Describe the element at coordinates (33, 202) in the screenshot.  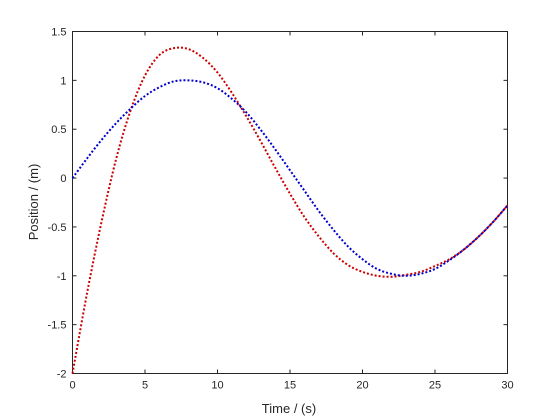
I see `y-axis-label: Position / (m)` at that location.